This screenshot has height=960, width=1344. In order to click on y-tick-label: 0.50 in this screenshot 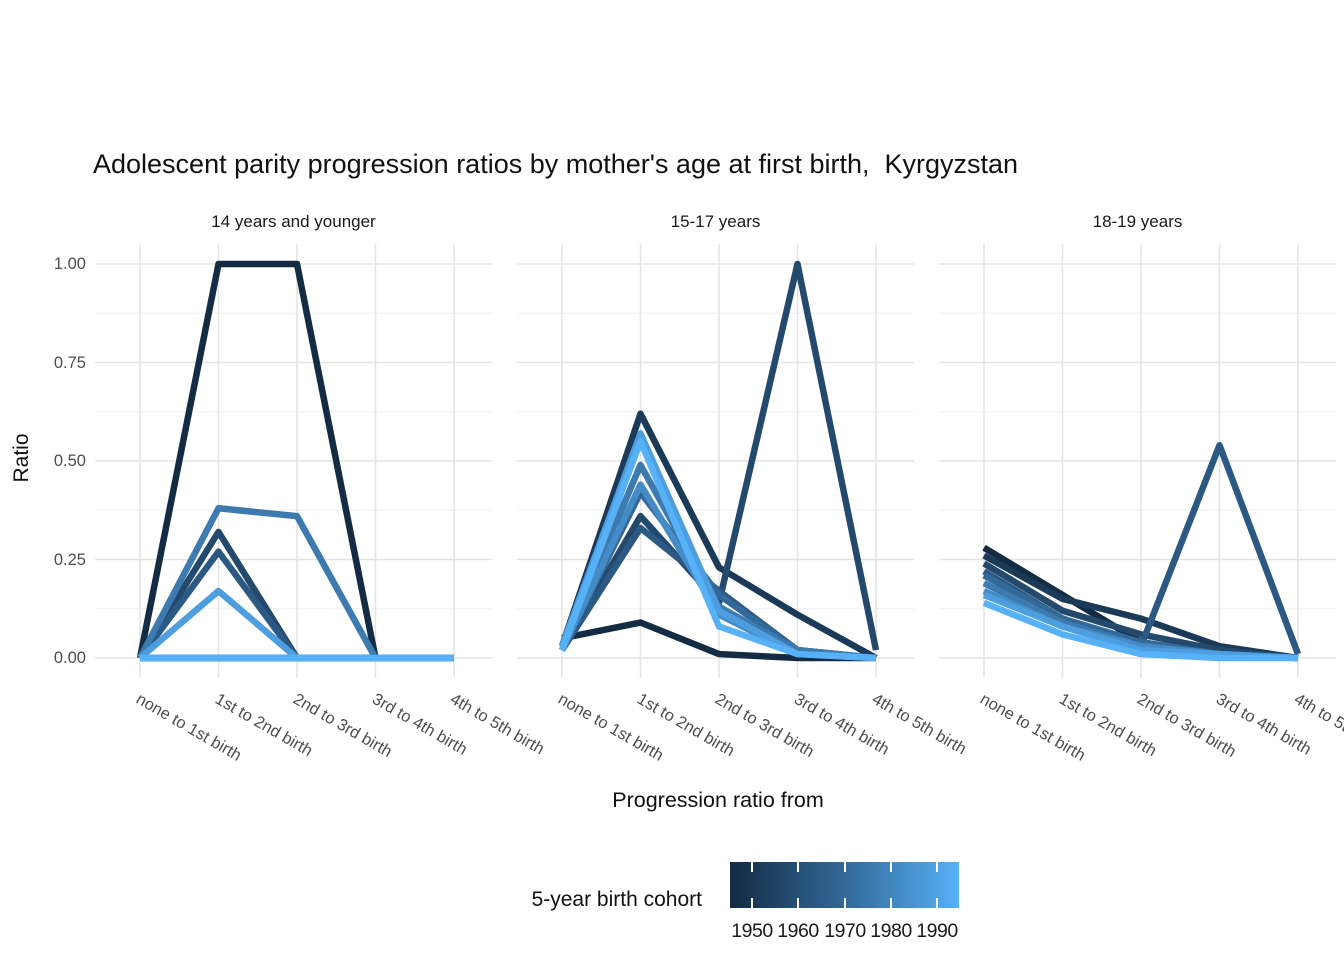, I will do `click(69, 461)`.